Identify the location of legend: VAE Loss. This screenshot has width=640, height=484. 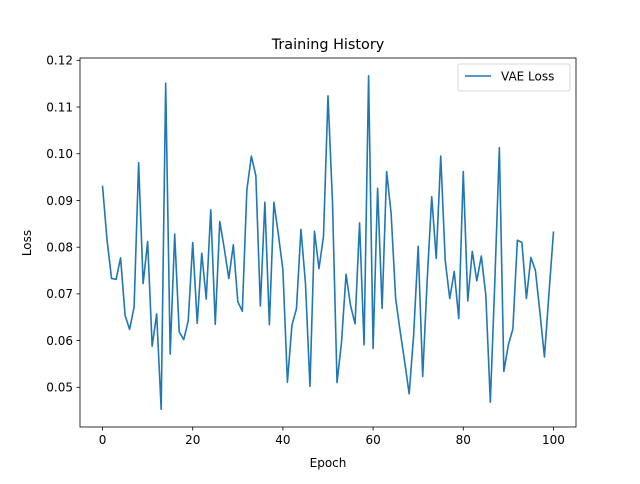
(514, 77).